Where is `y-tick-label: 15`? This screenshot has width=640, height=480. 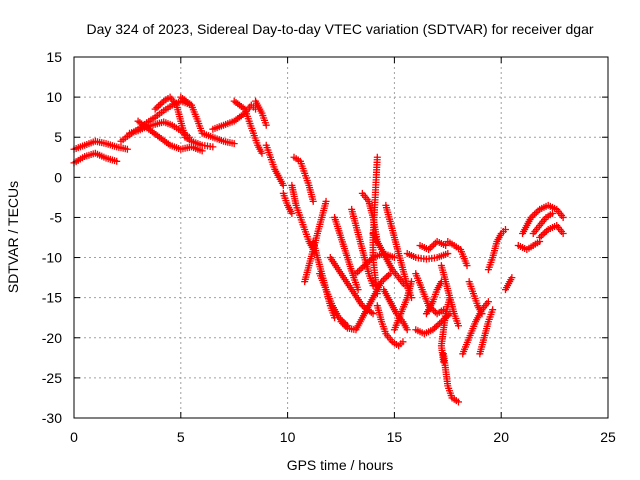
y-tick-label: 15 is located at coordinates (54, 57).